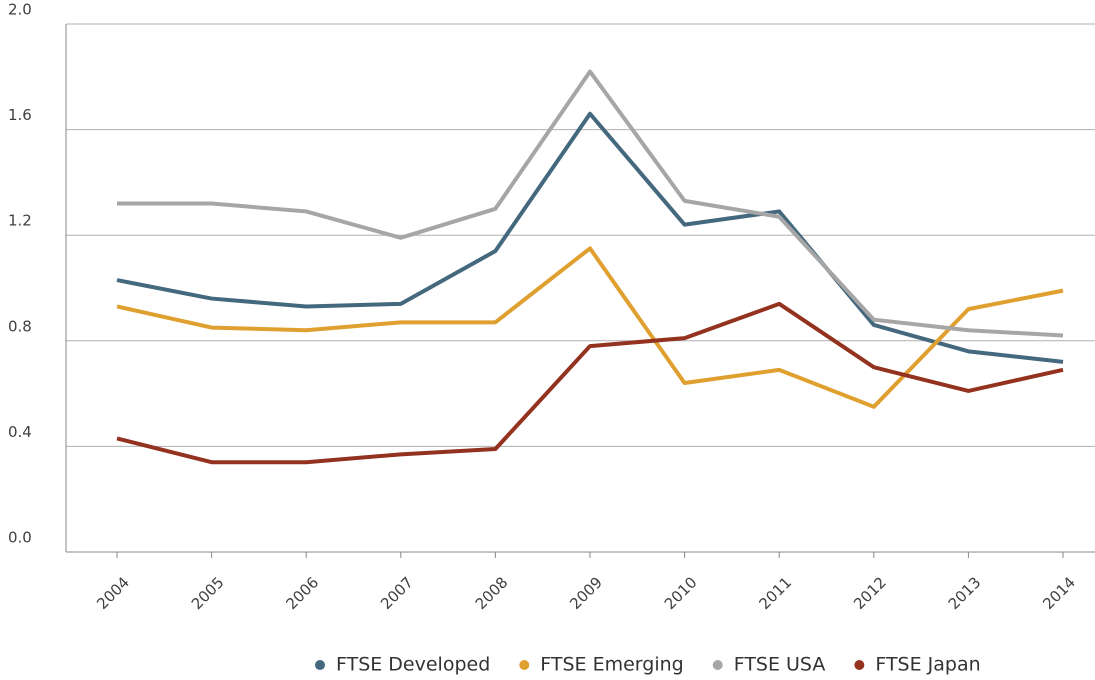 The width and height of the screenshot is (1095, 680). What do you see at coordinates (965, 593) in the screenshot?
I see `x-tick-label: 2013` at bounding box center [965, 593].